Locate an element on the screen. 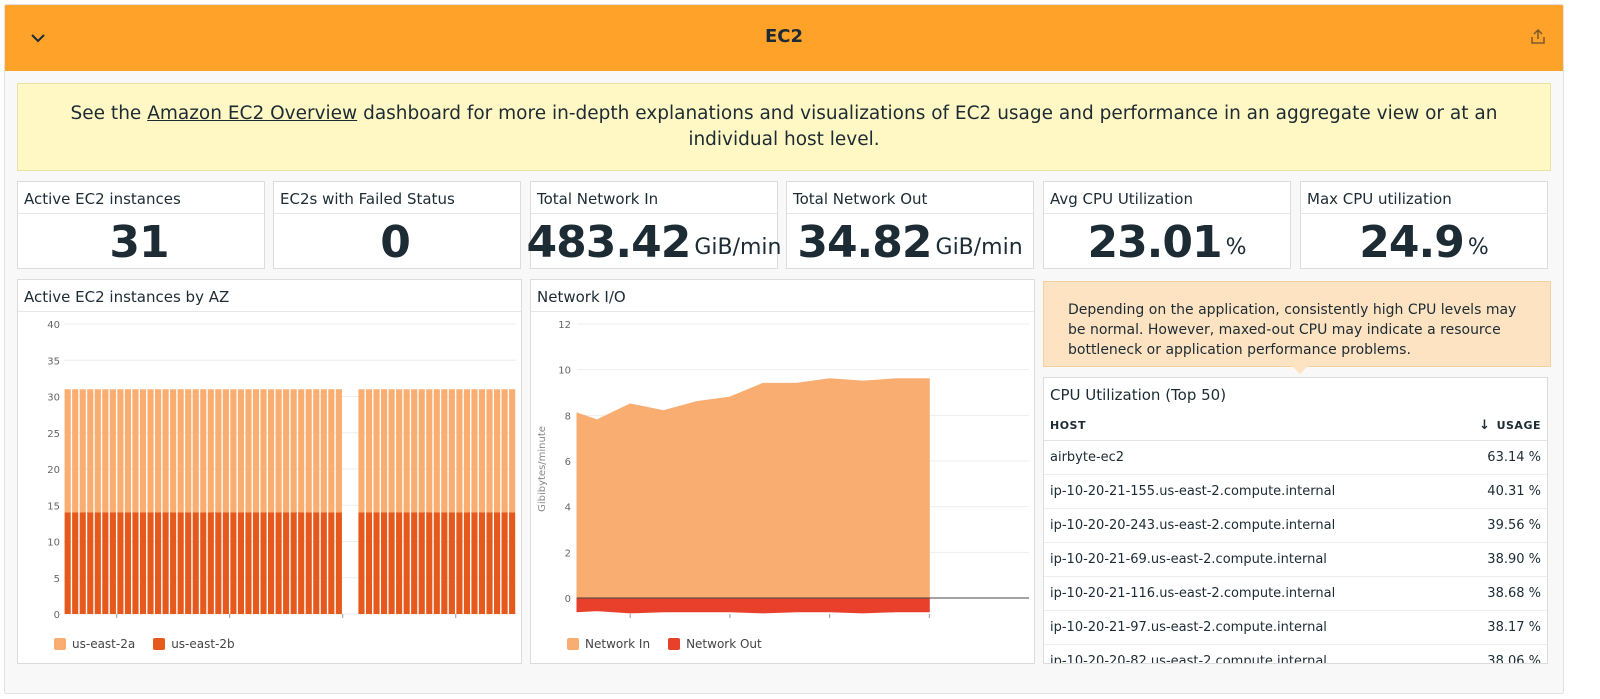  column-host: HOST is located at coordinates (1245, 426).